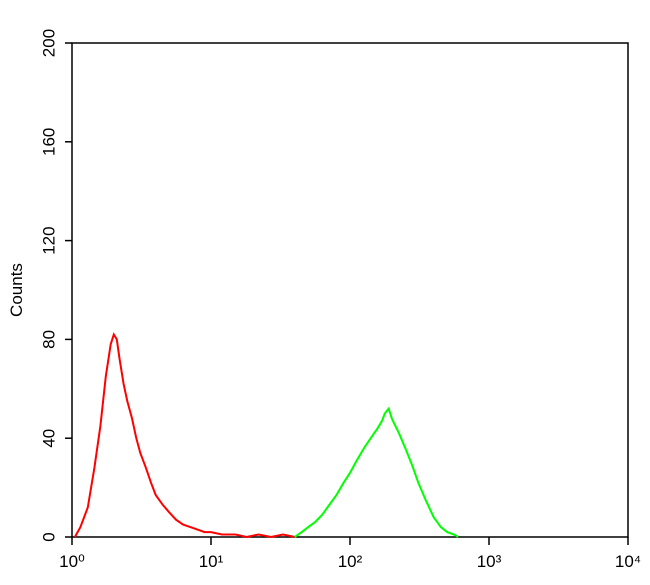  I want to click on x-tick-label: 10², so click(350, 561).